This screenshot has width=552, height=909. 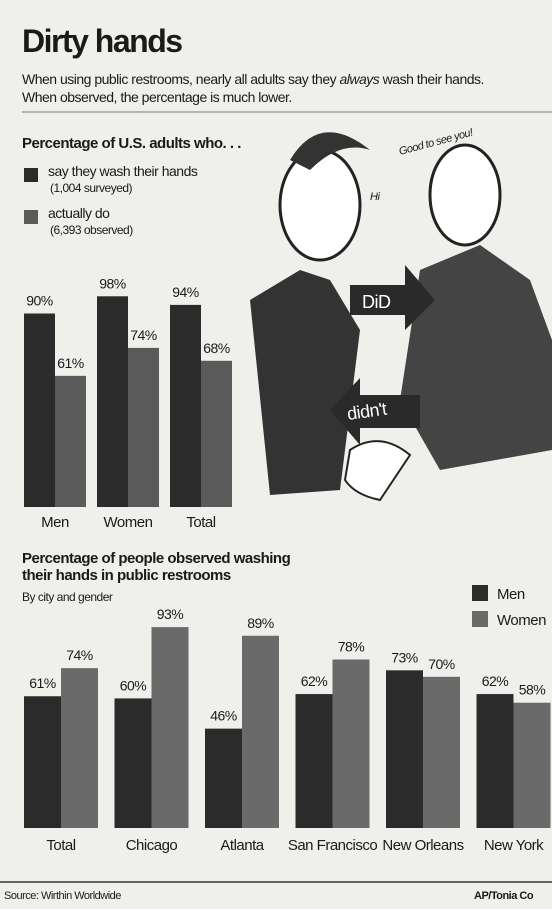 I want to click on legend-label: say they wash their hands, so click(x=123, y=171).